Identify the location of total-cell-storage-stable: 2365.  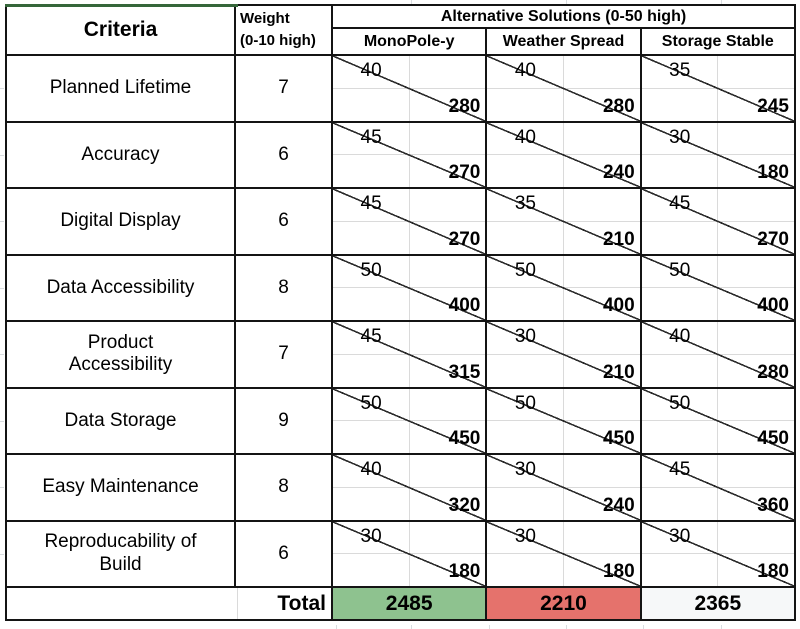
(717, 603).